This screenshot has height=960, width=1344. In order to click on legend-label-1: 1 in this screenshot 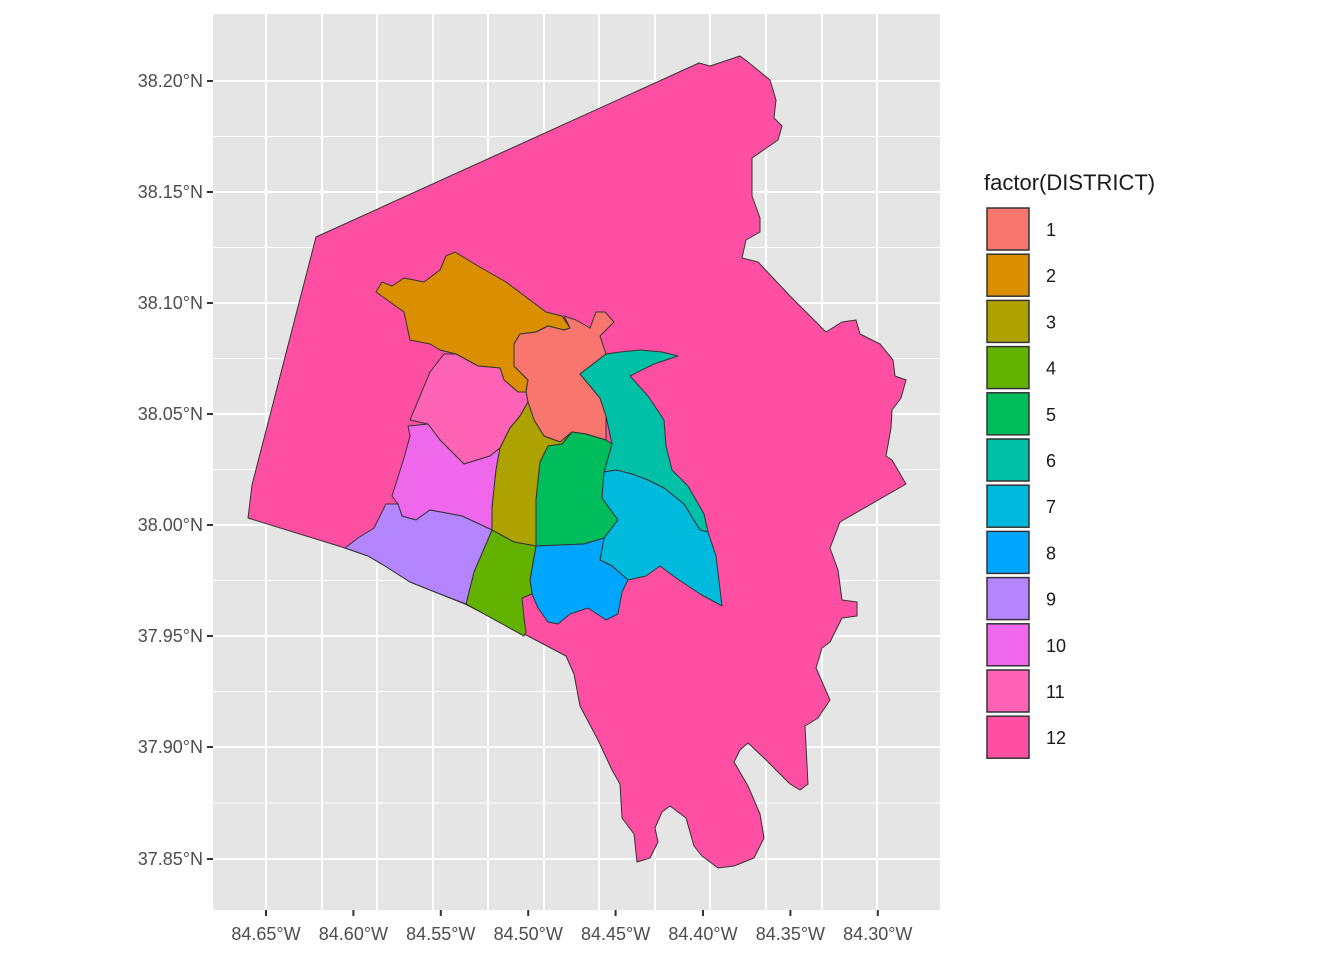, I will do `click(1051, 230)`.